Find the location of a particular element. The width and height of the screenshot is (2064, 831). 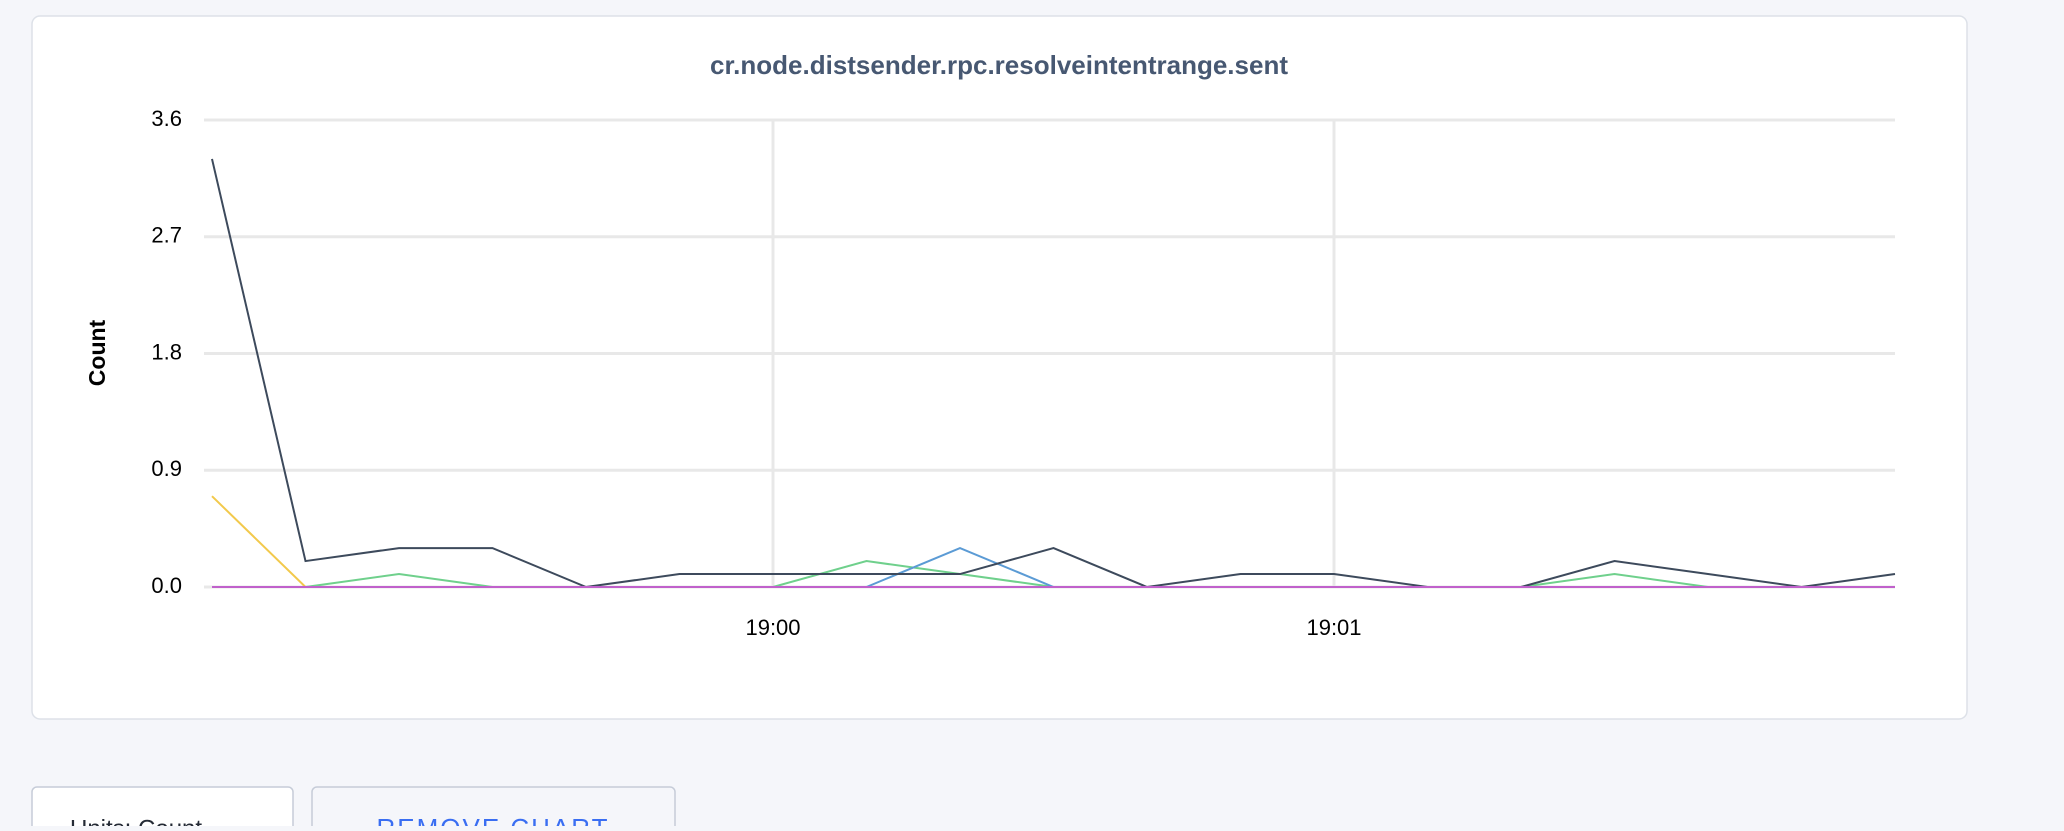

units-text: Units: Count is located at coordinates (136, 820).